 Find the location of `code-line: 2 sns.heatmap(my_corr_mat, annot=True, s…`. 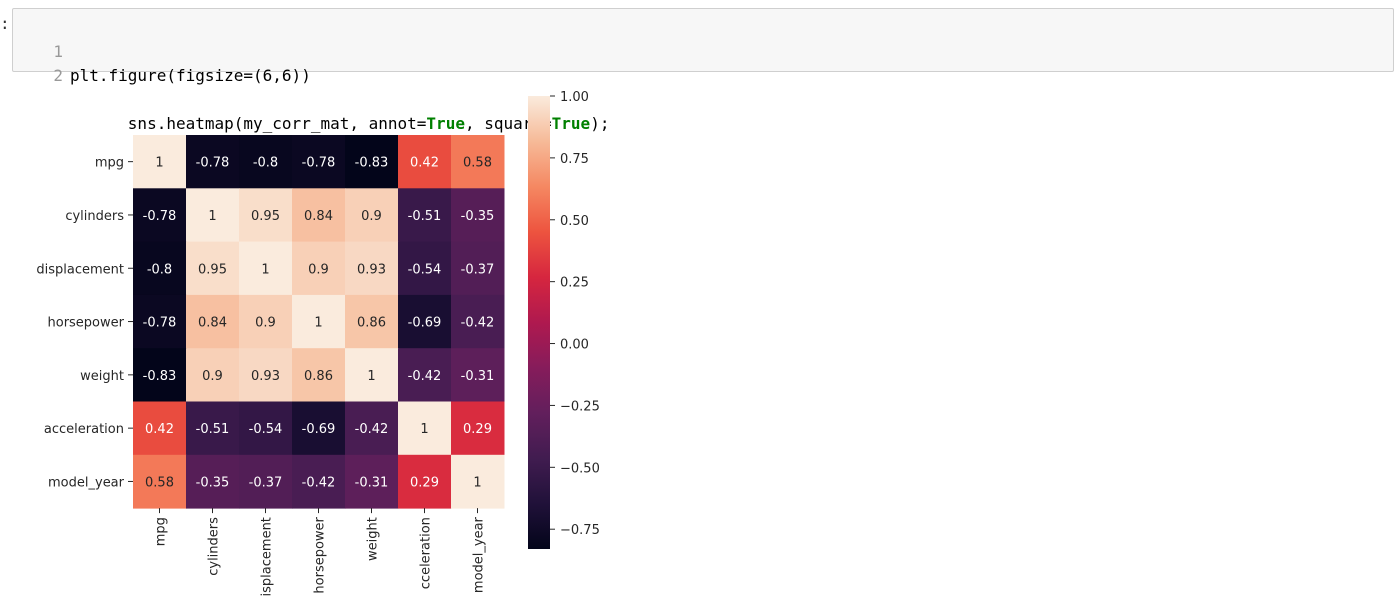

code-line: 2 sns.heatmap(my_corr_mat, annot=True, s… is located at coordinates (311, 86).